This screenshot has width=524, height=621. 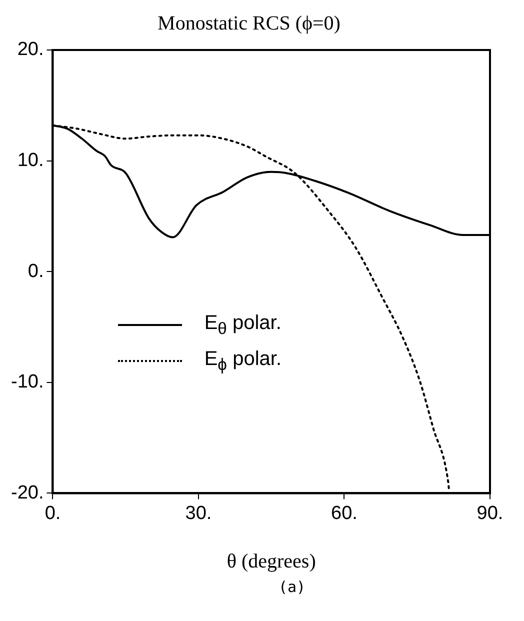 What do you see at coordinates (198, 513) in the screenshot?
I see `x-tick-label: 30.` at bounding box center [198, 513].